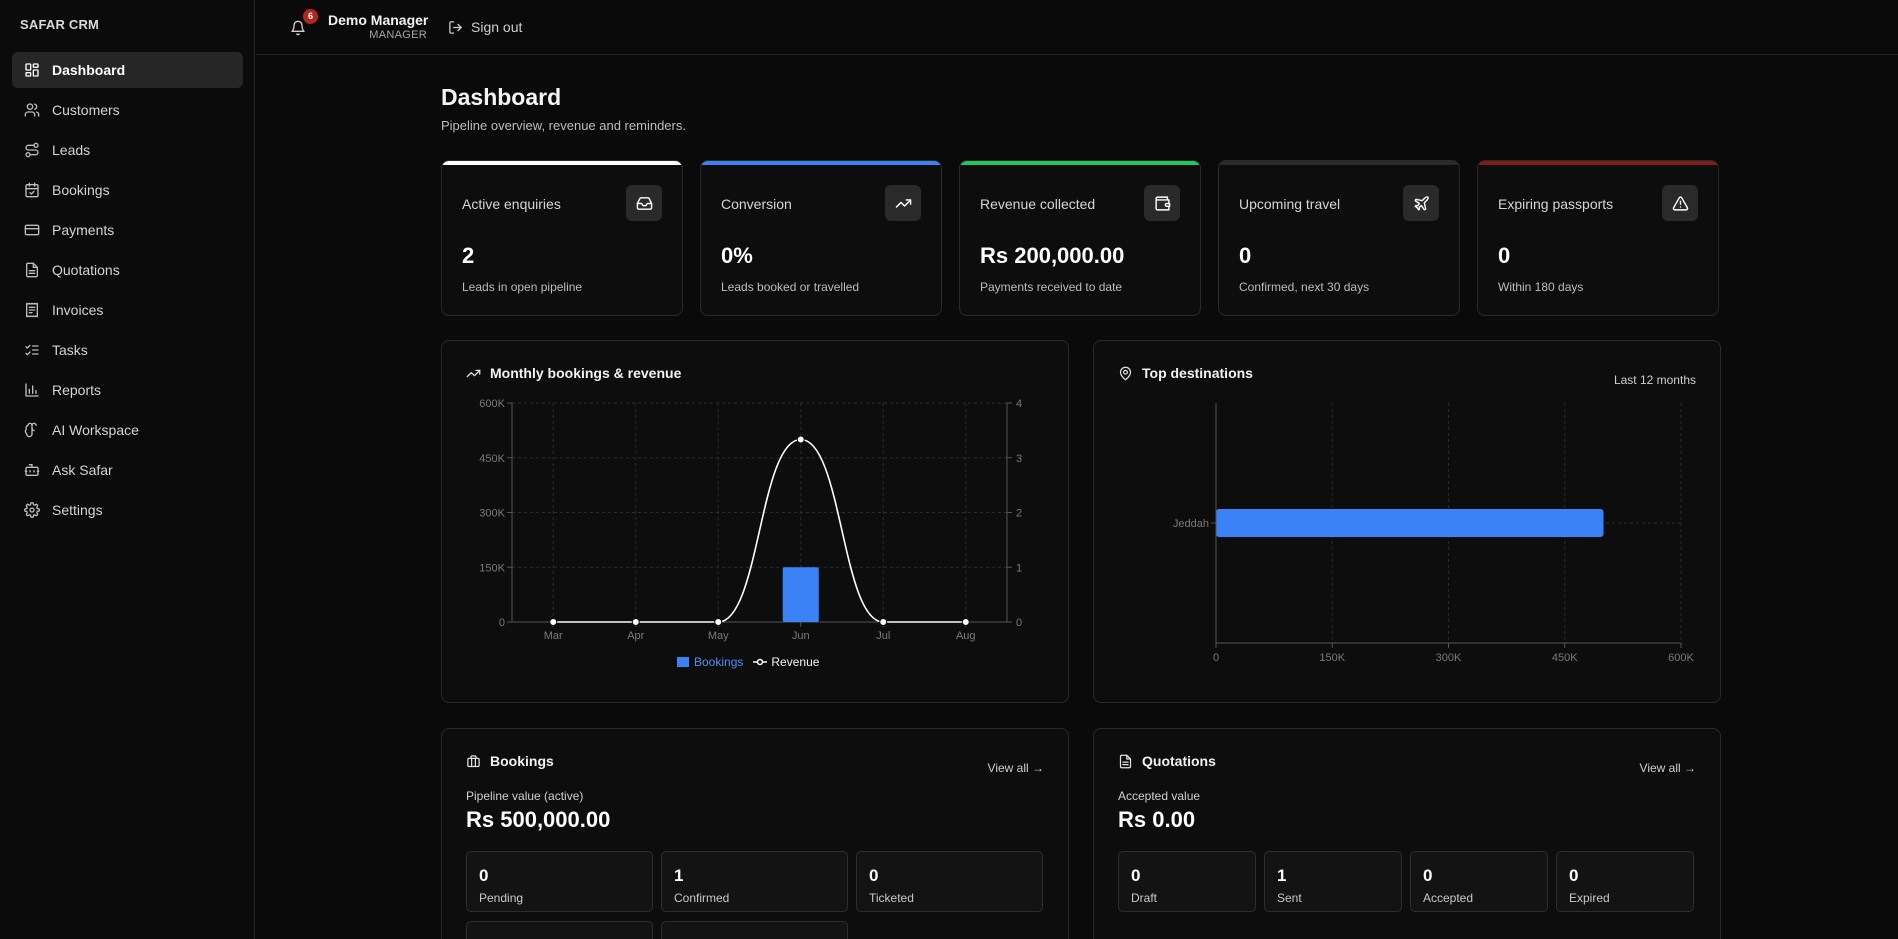 The height and width of the screenshot is (939, 1898). What do you see at coordinates (759, 530) in the screenshot?
I see `revenue-line` at bounding box center [759, 530].